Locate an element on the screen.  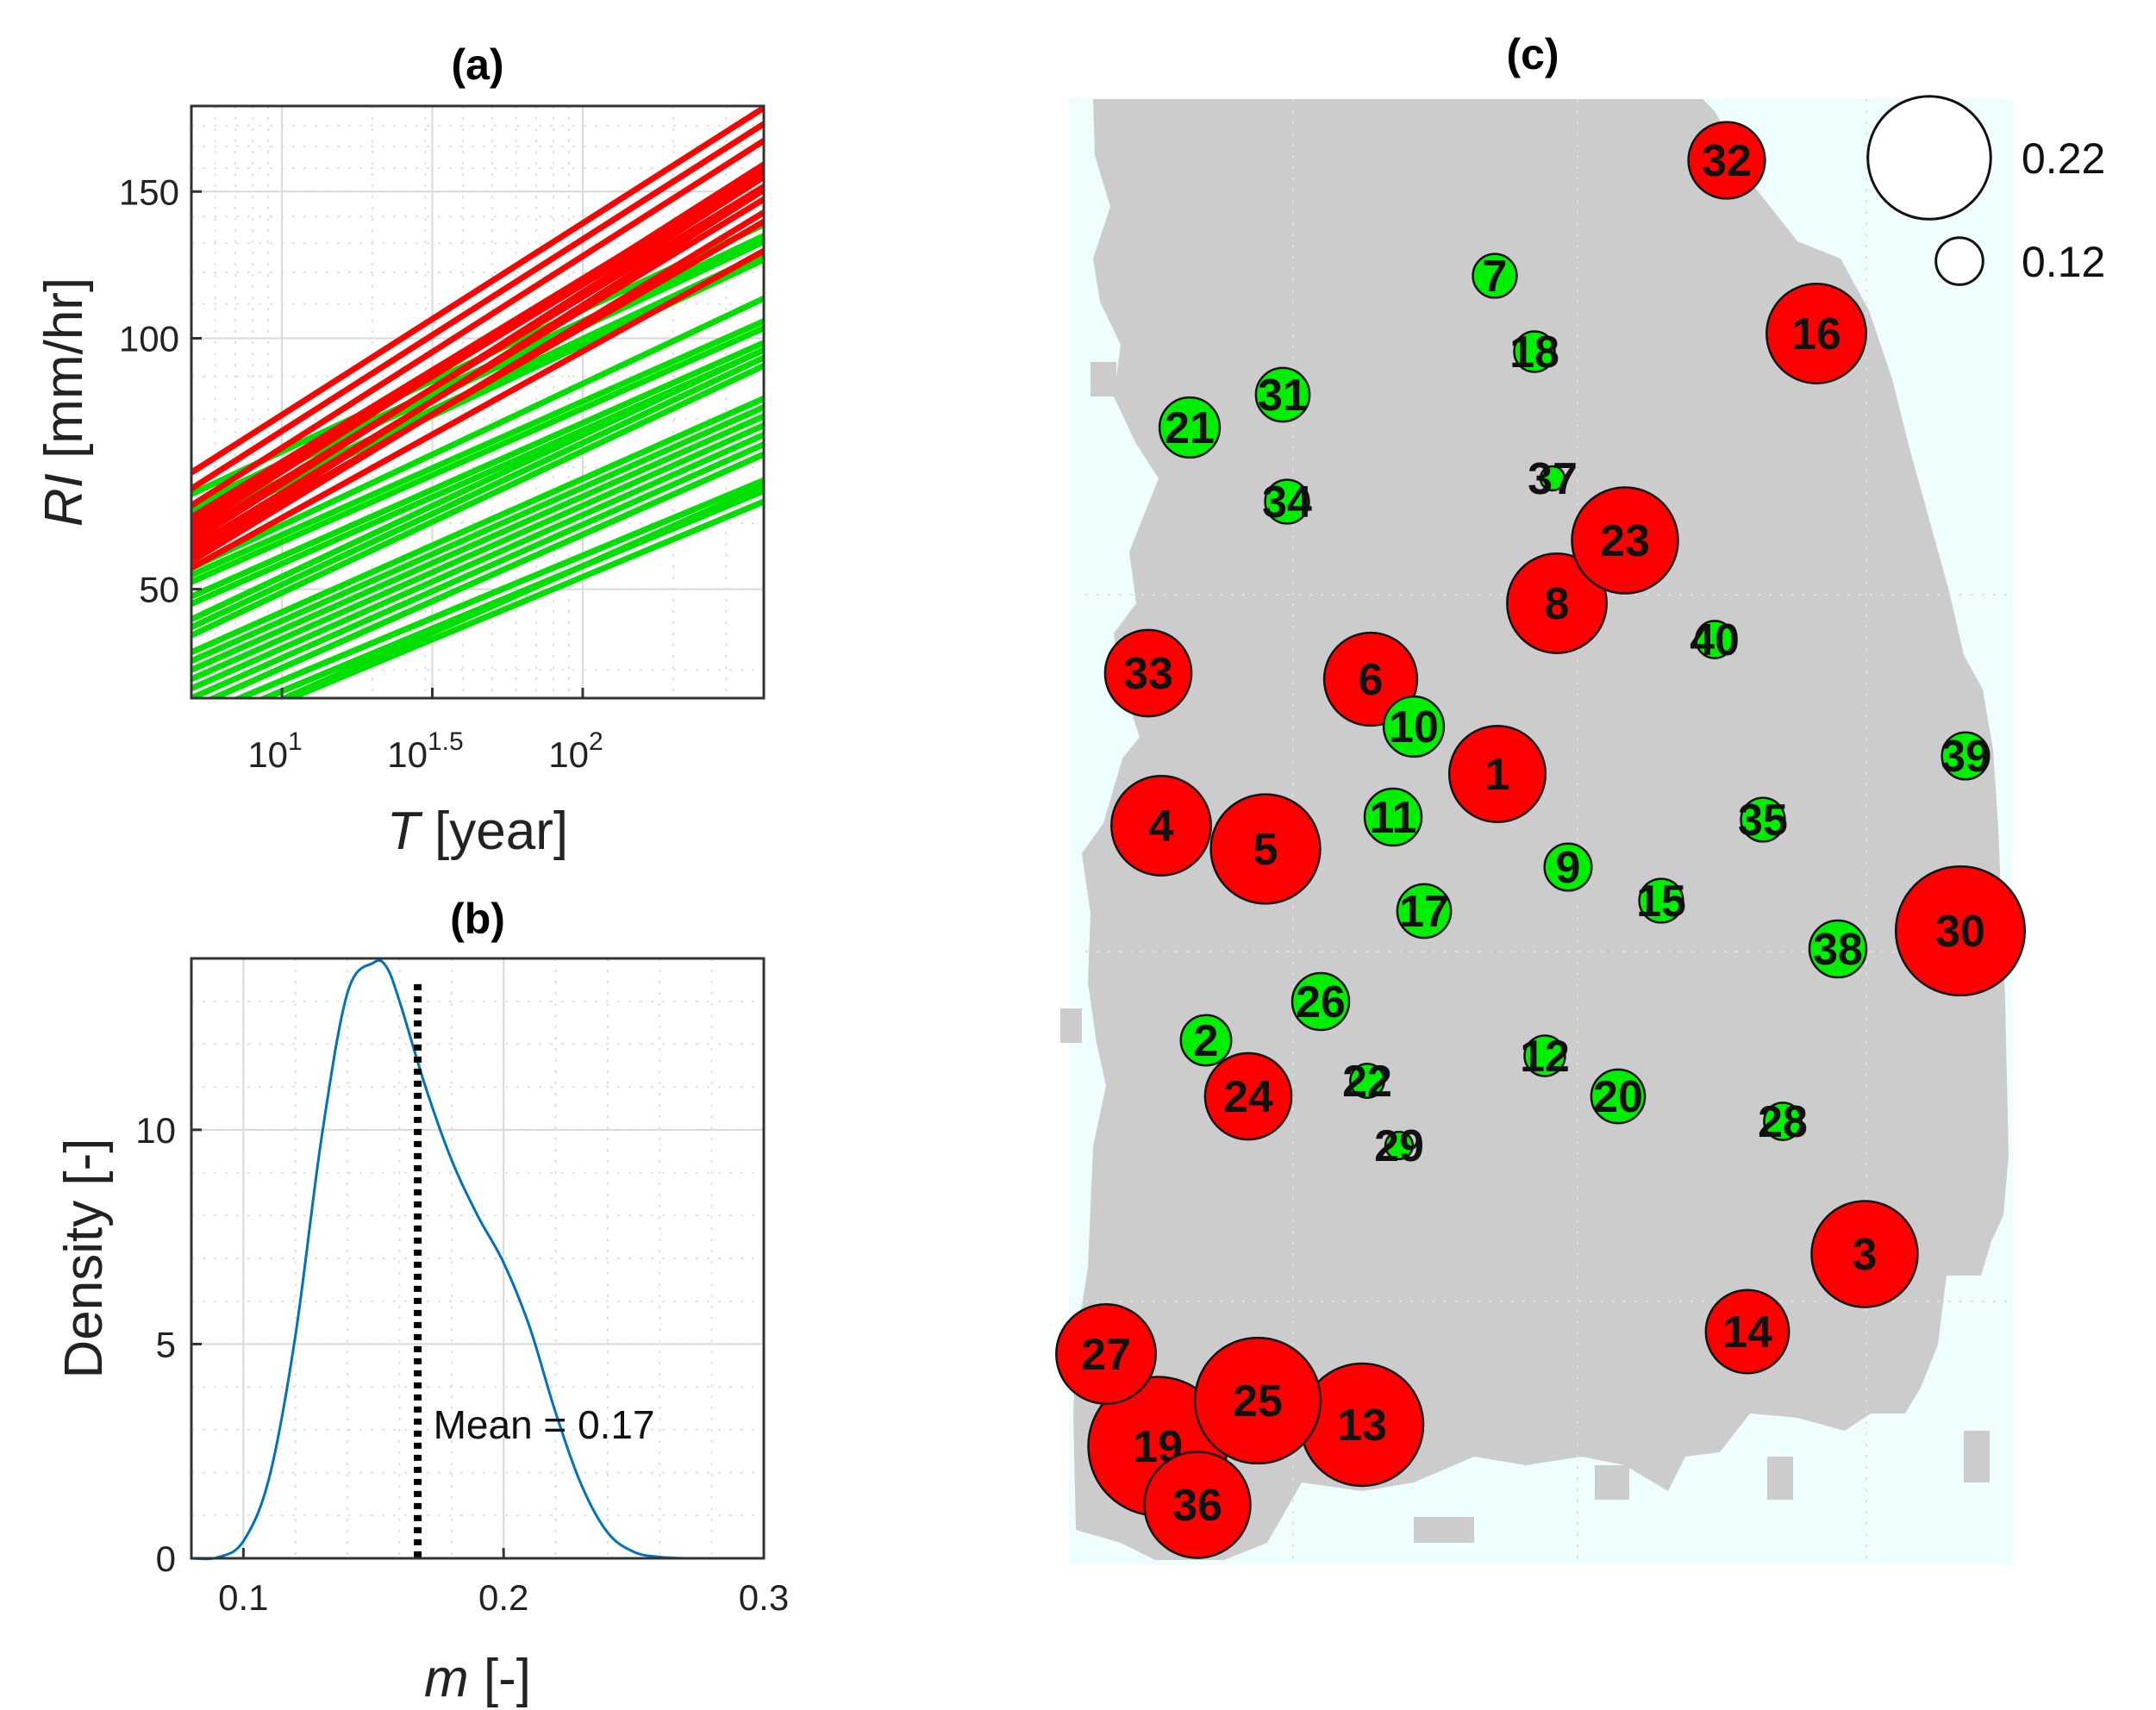
y-tick-label: 100 is located at coordinates (149, 339).